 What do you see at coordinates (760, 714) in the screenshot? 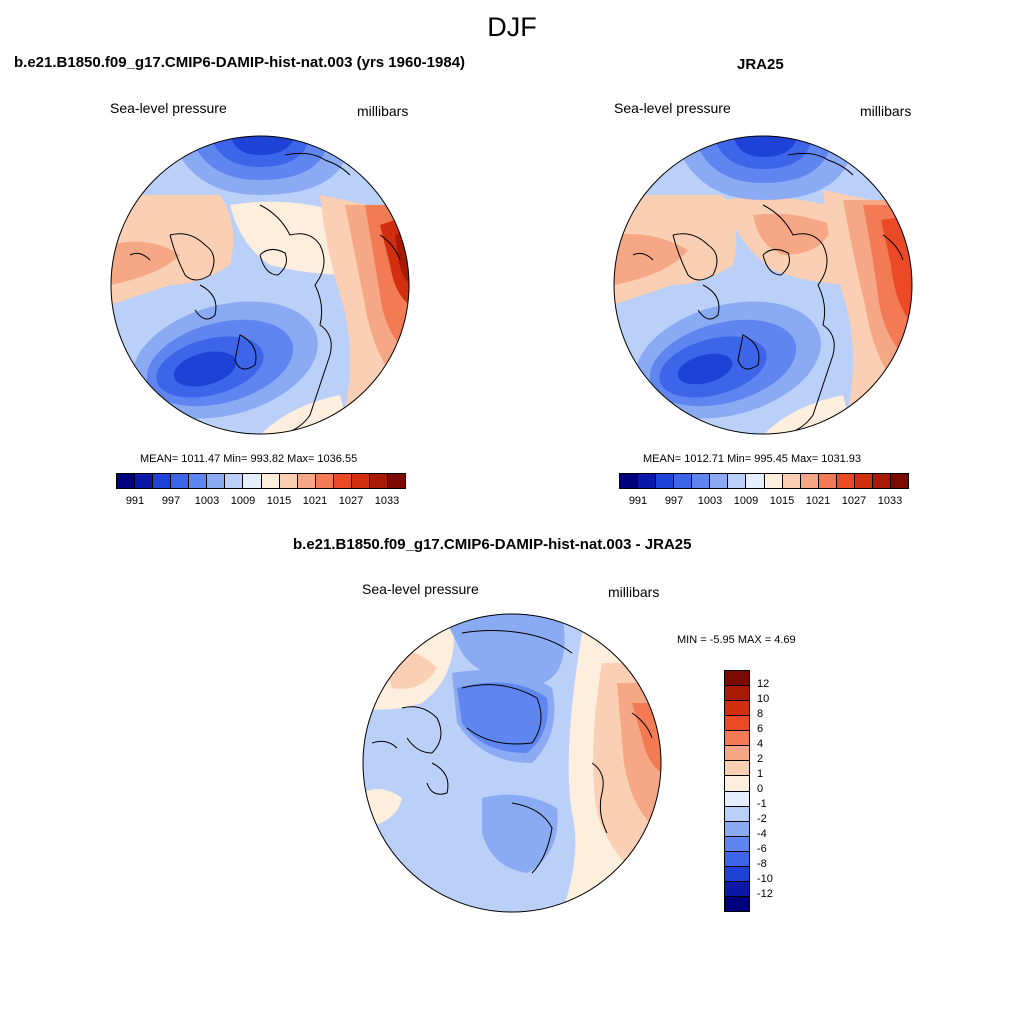
I see `colorbar-tick-label: 8` at bounding box center [760, 714].